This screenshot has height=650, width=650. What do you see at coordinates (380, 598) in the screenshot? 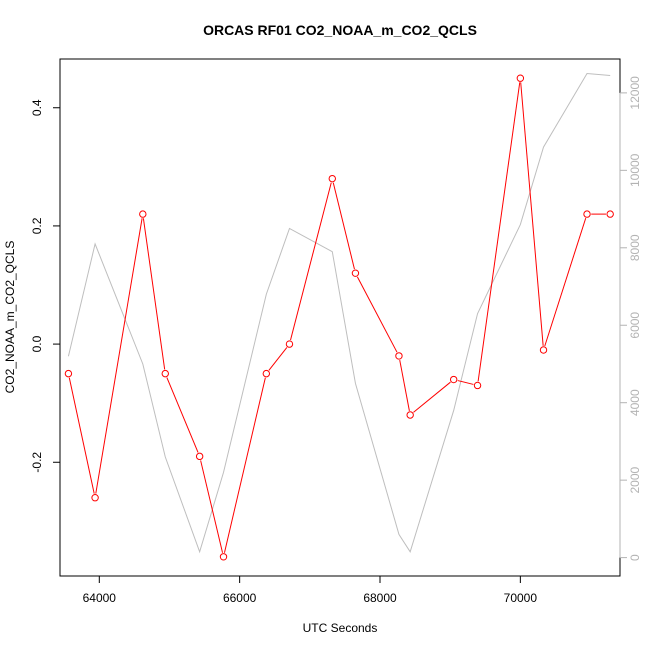
I see `x-tick-label: 68000` at bounding box center [380, 598].